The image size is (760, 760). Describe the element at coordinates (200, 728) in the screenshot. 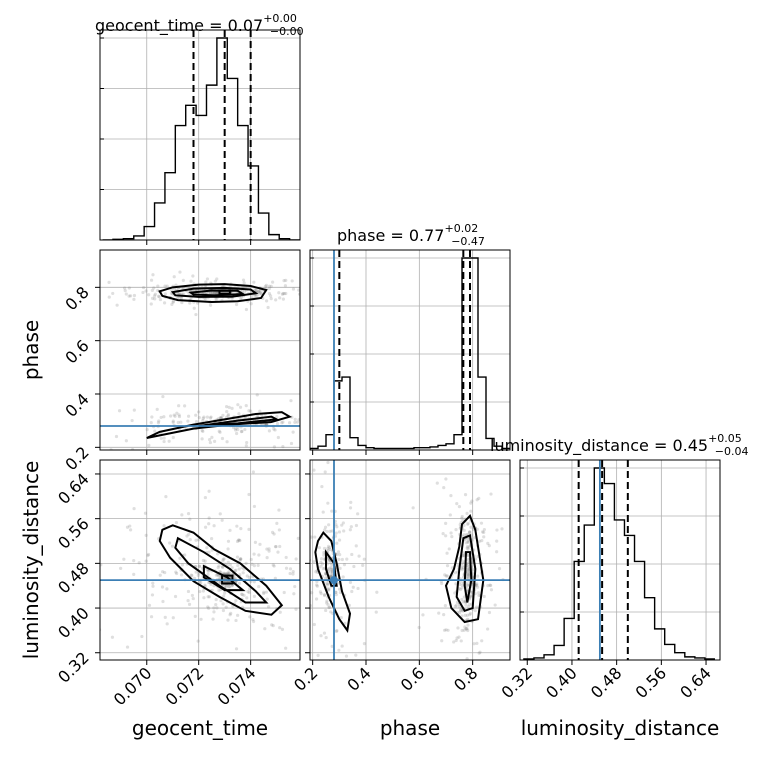

I see `x-axis-label-geocent-time: geocent_time` at that location.